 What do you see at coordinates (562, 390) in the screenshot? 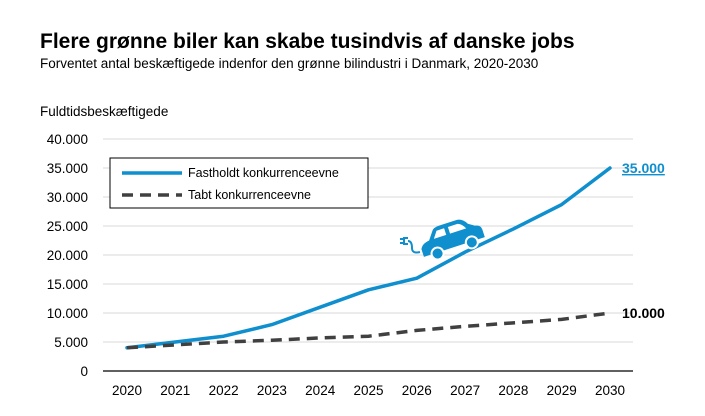
I see `x-tick-label: 2029` at bounding box center [562, 390].